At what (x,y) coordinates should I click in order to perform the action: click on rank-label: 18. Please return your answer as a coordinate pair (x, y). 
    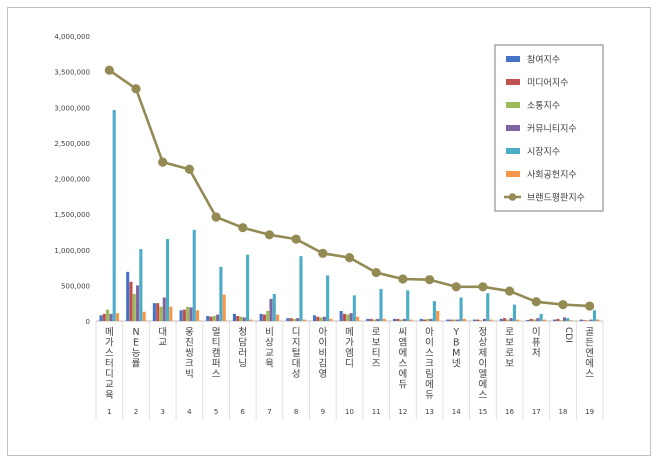
    Looking at the image, I should click on (563, 412).